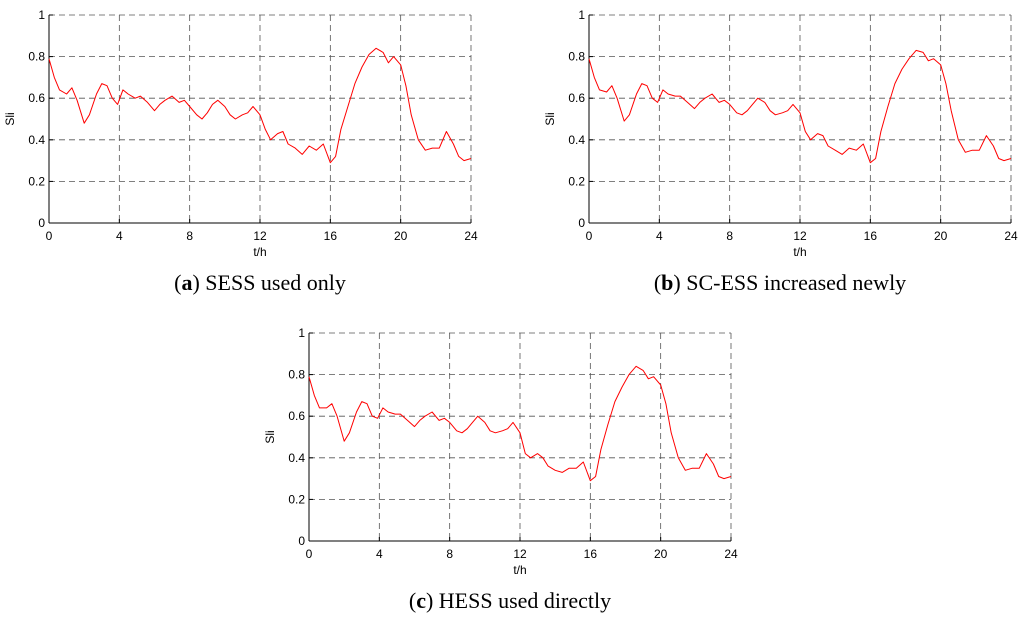 The width and height of the screenshot is (1024, 618). I want to click on caption-c: (c) HESS used directly, so click(510, 600).